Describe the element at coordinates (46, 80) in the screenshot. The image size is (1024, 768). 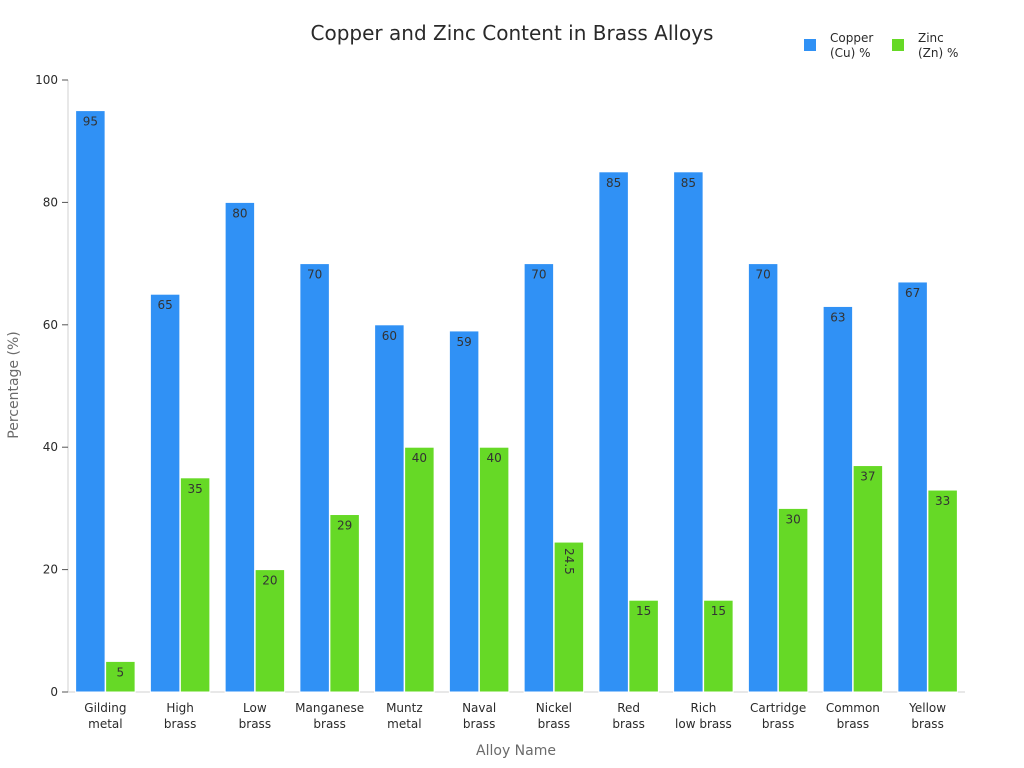
I see `y-tick-label: 100` at that location.